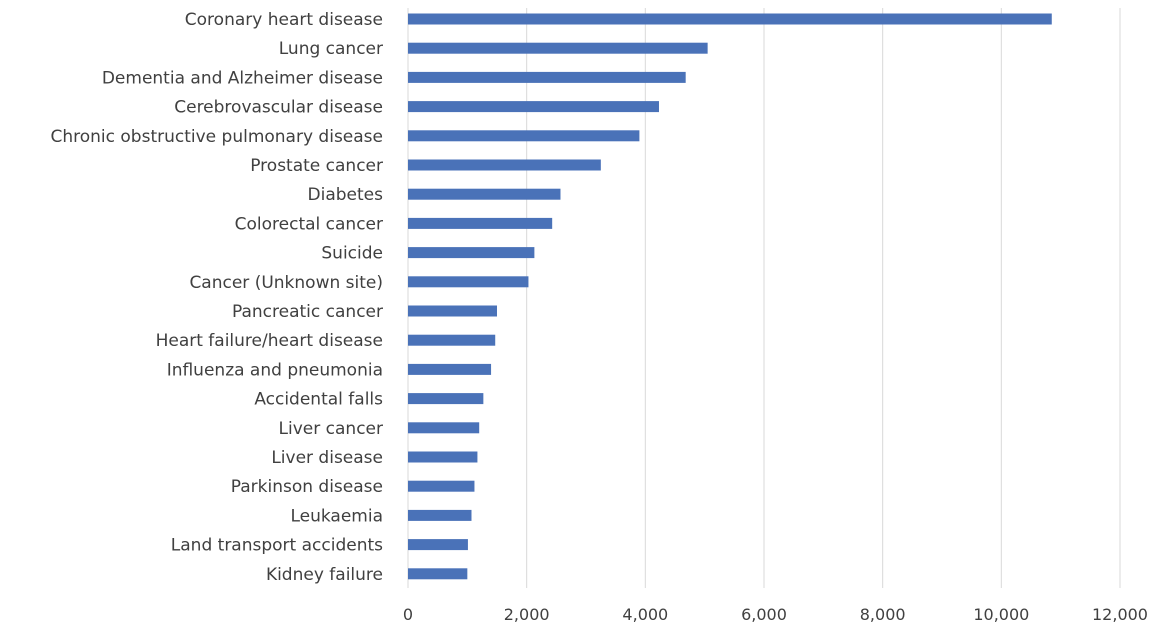 This screenshot has height=638, width=1158. I want to click on category-label: Prostate cancer, so click(316, 166).